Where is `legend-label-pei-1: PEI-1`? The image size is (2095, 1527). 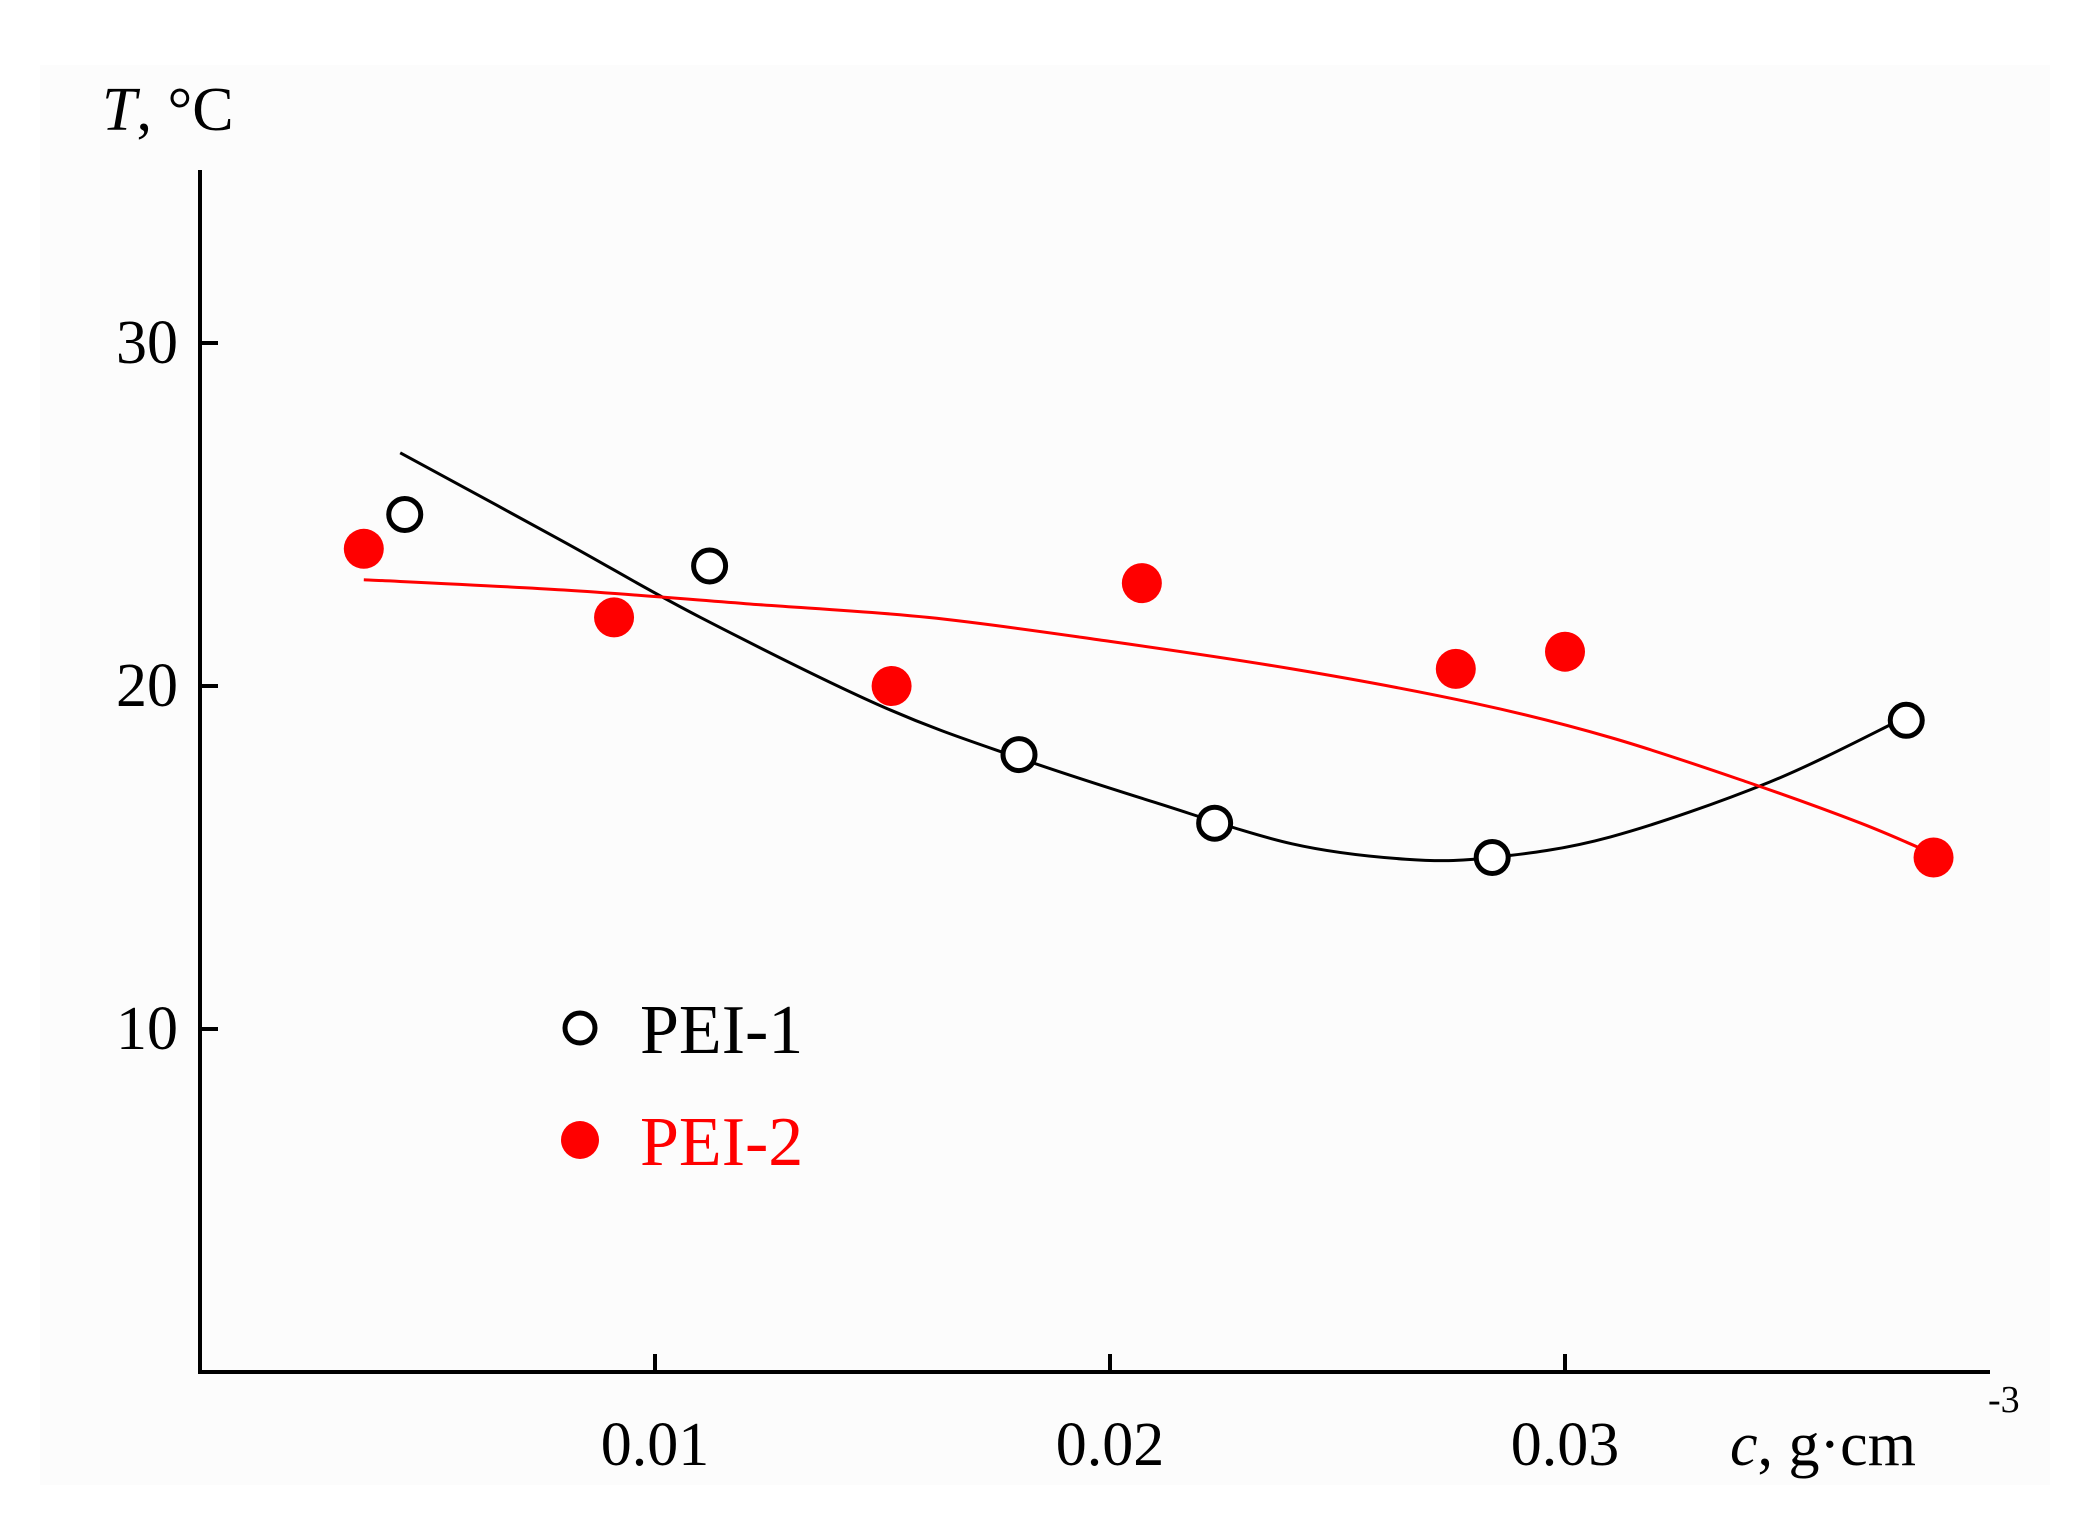 legend-label-pei-1: PEI-1 is located at coordinates (721, 1030).